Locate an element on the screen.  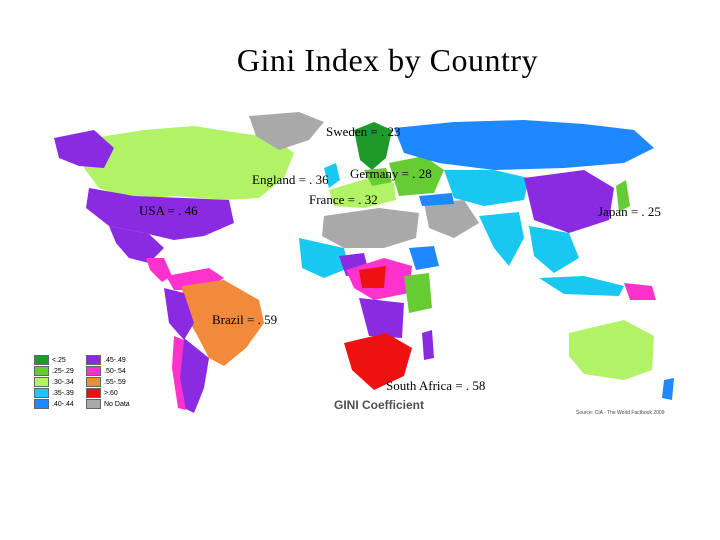
legend-item: .45-.49 is located at coordinates (106, 360).